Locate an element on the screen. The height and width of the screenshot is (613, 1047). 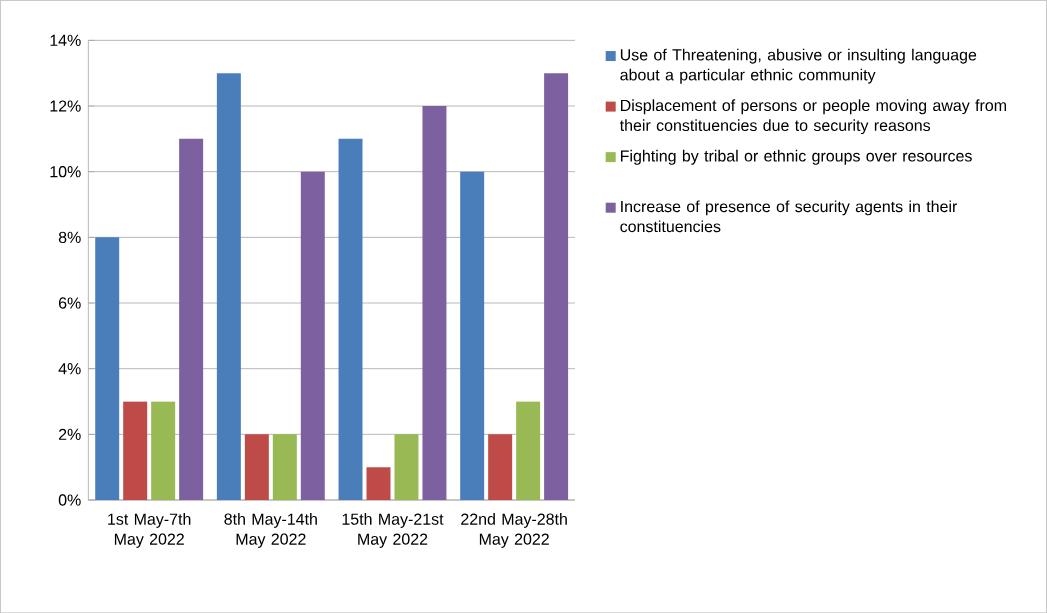
legend-label: Increase of presence of security agents in their constituencies is located at coordinates (789, 216).